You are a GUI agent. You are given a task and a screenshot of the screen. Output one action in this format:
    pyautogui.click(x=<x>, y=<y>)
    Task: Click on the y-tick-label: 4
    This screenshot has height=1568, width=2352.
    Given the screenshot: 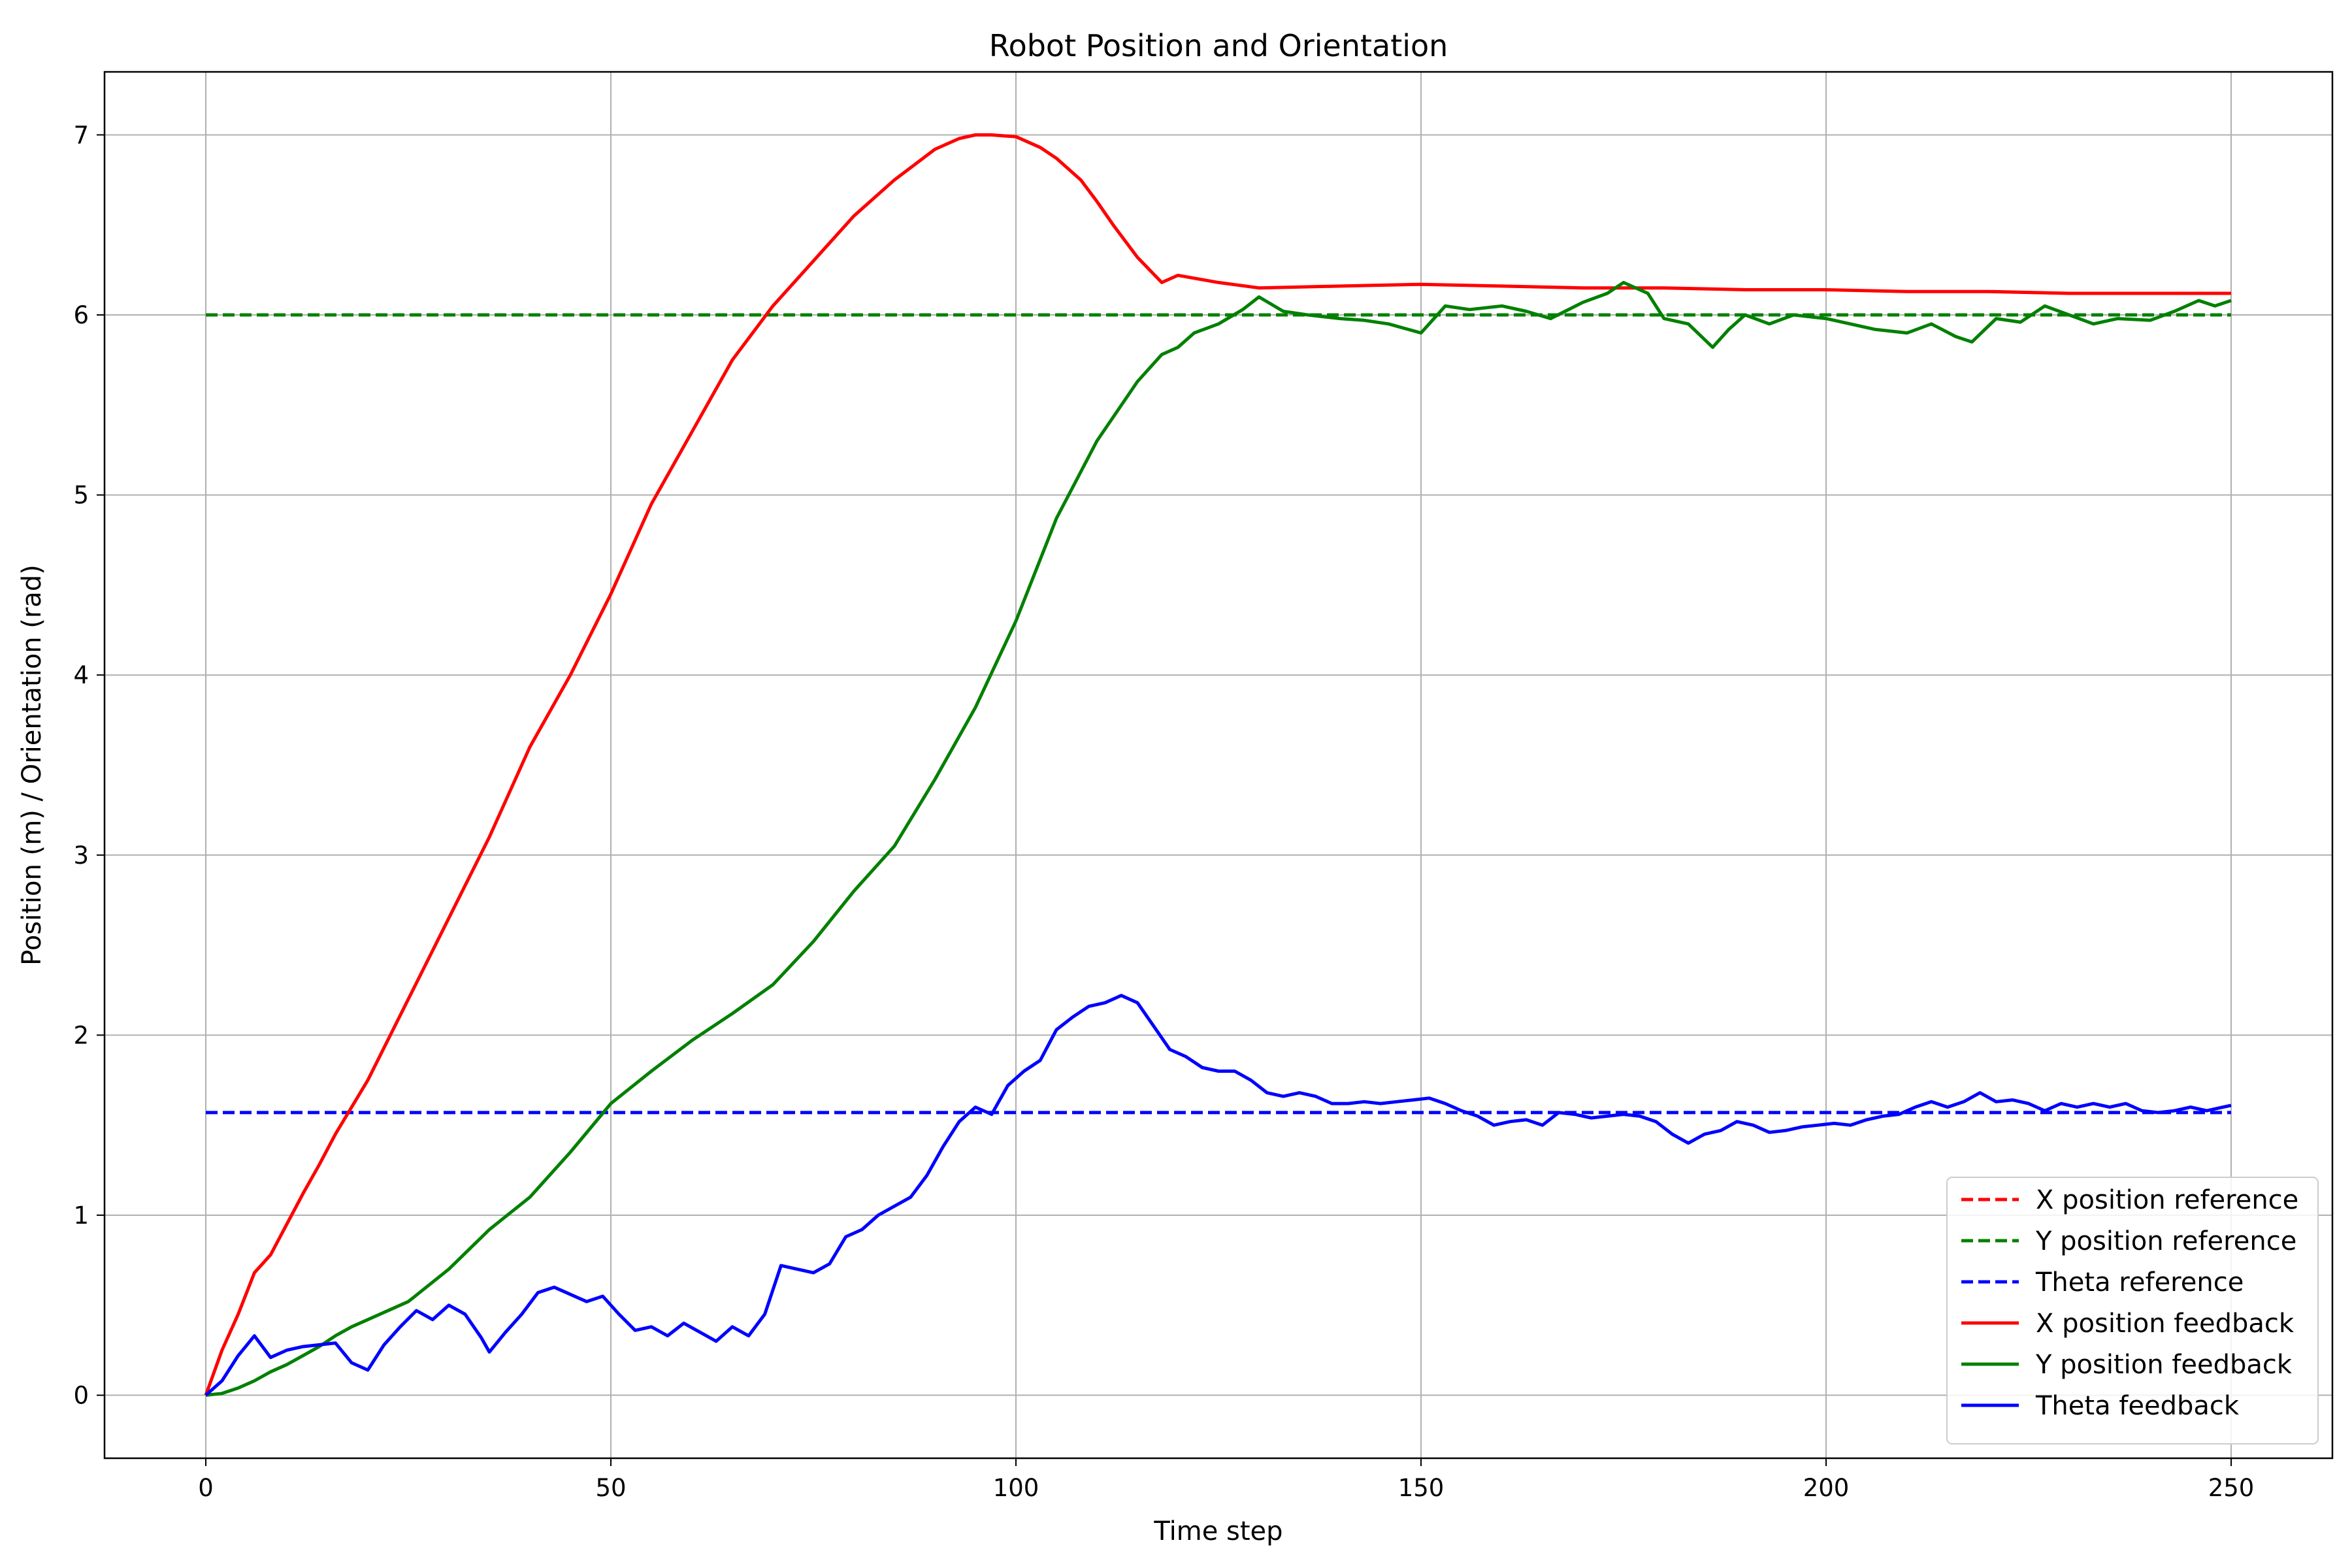 What is the action you would take?
    pyautogui.click(x=81, y=675)
    